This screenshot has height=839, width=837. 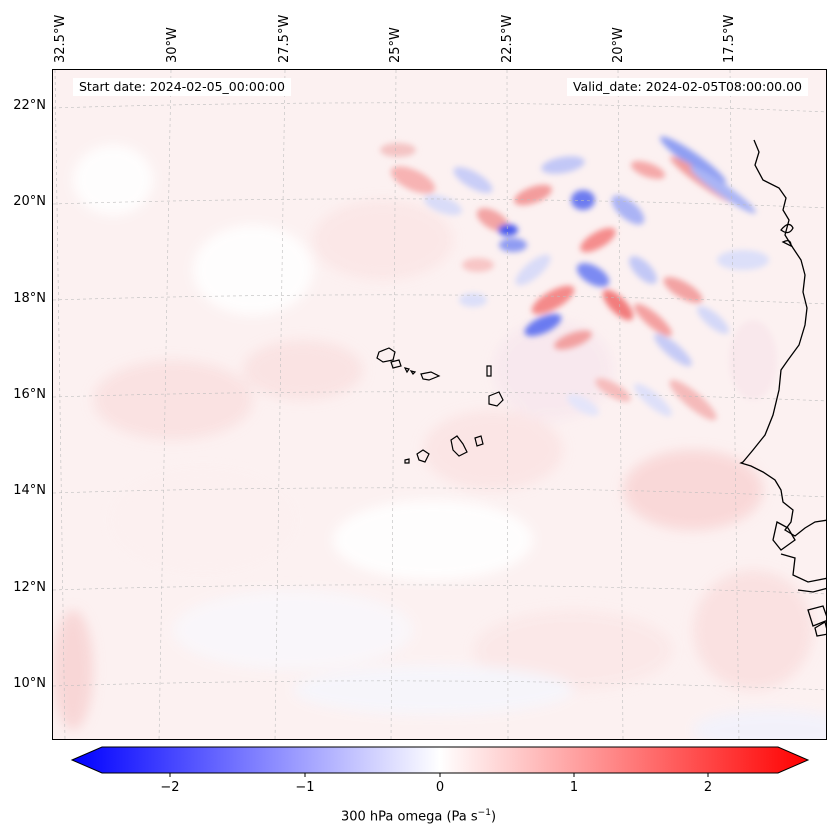 I want to click on lon-label-27-5w: 27.5°W, so click(x=284, y=38).